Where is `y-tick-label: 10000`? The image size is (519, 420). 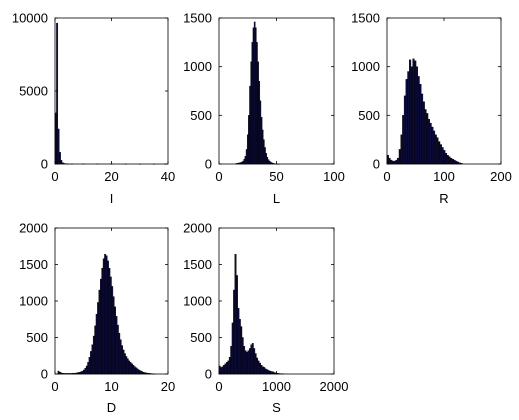 y-tick-label: 10000 is located at coordinates (30, 18).